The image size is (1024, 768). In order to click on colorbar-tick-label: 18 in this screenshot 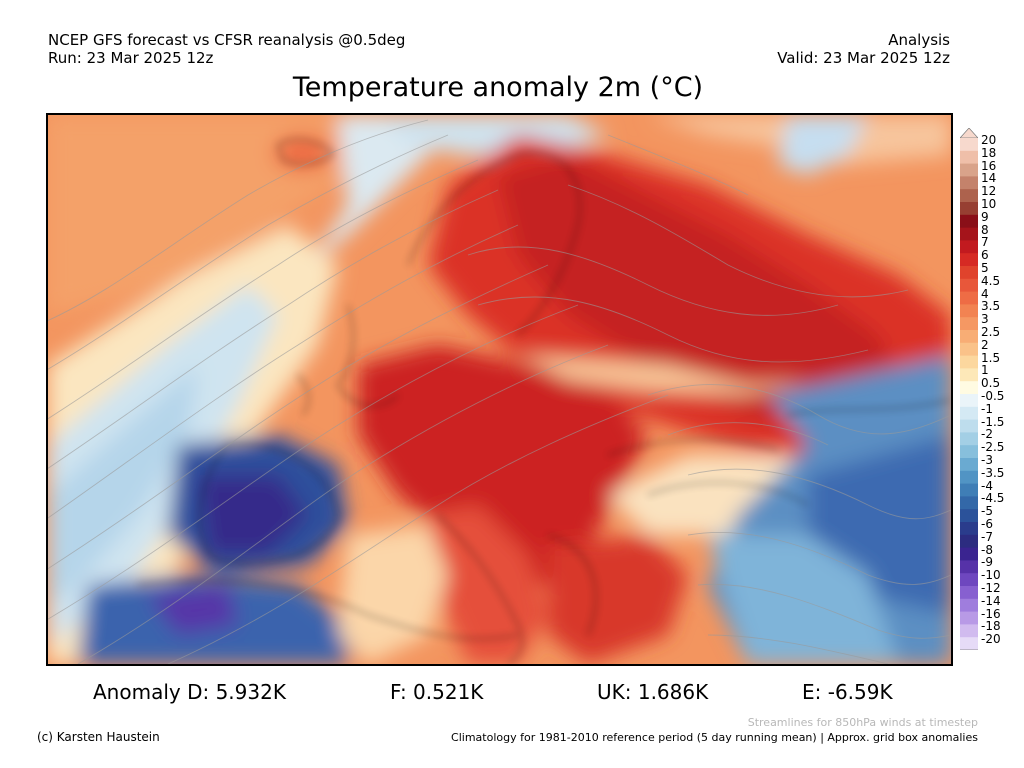, I will do `click(989, 152)`.